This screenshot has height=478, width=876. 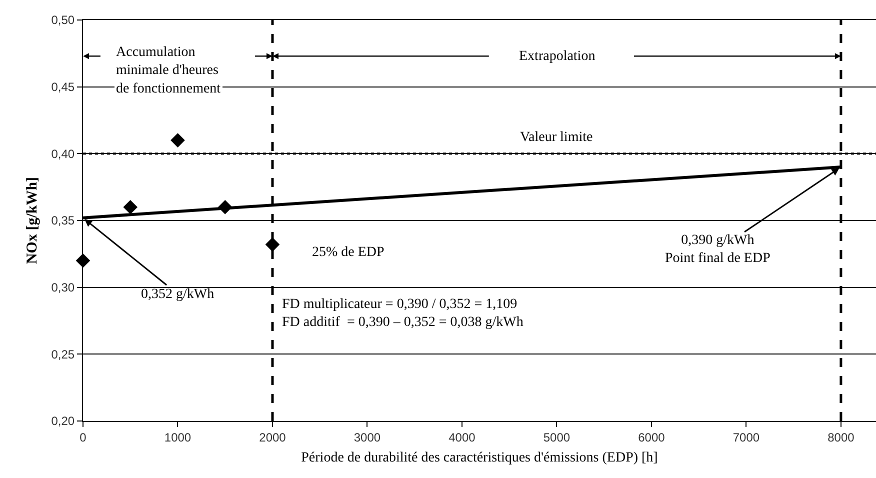 What do you see at coordinates (841, 437) in the screenshot?
I see `x-tick-label: 8000` at bounding box center [841, 437].